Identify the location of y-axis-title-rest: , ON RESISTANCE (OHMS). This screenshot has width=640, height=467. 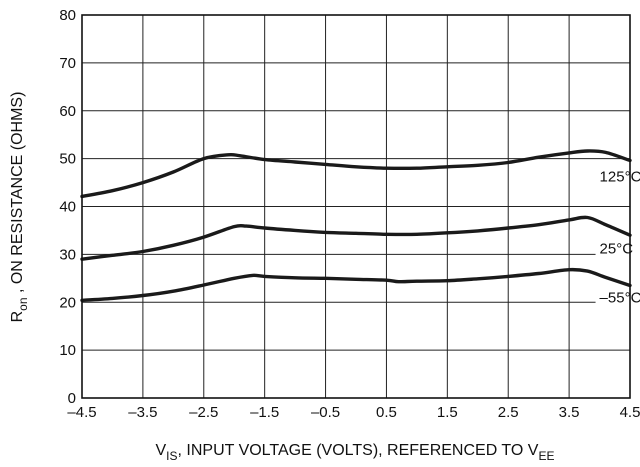
(17, 195).